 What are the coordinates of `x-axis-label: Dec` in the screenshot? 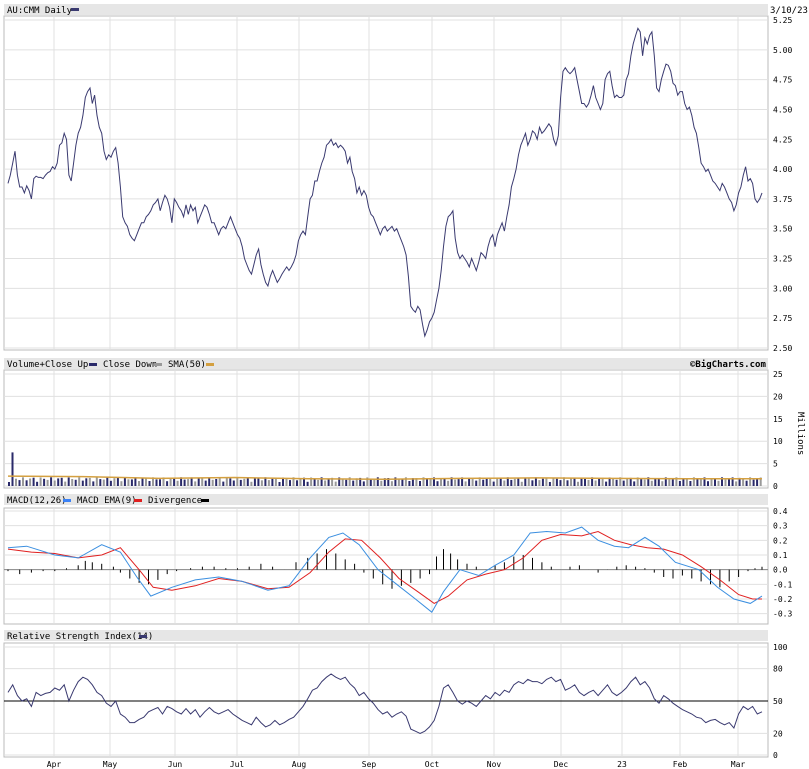 It's located at (561, 764).